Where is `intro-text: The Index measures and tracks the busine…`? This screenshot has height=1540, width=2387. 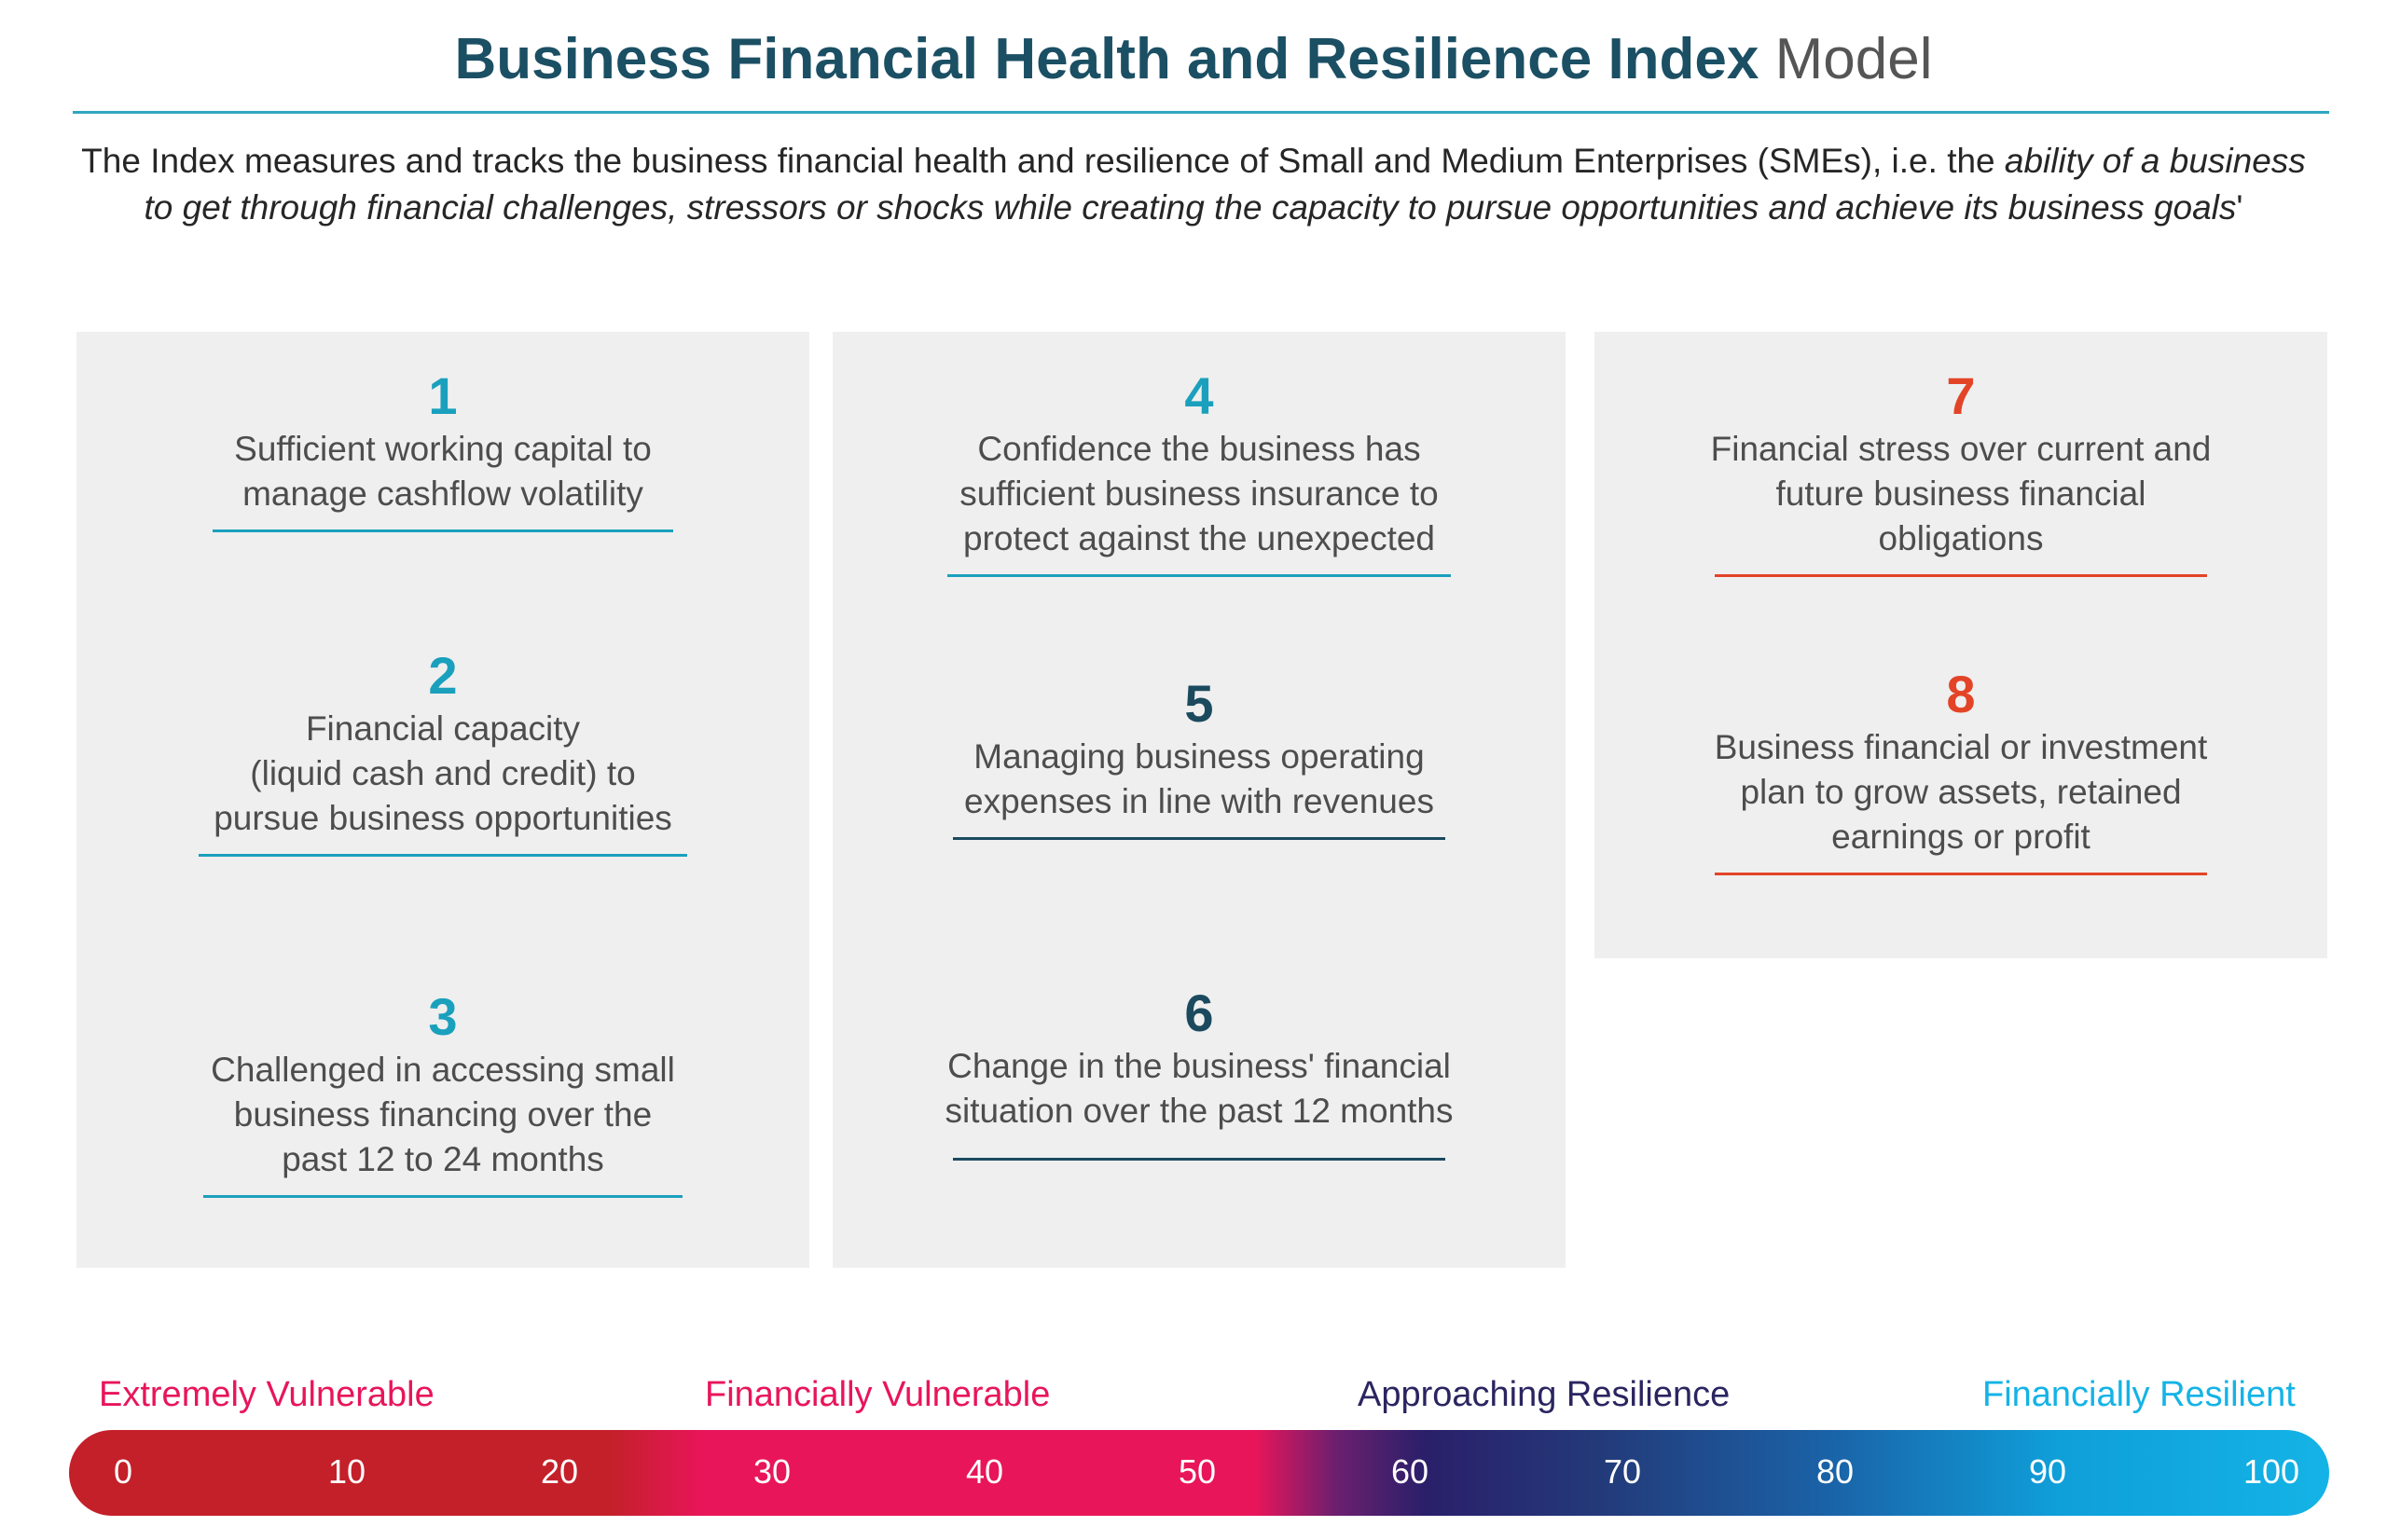
intro-text: The Index measures and tracks the busine… is located at coordinates (1193, 184).